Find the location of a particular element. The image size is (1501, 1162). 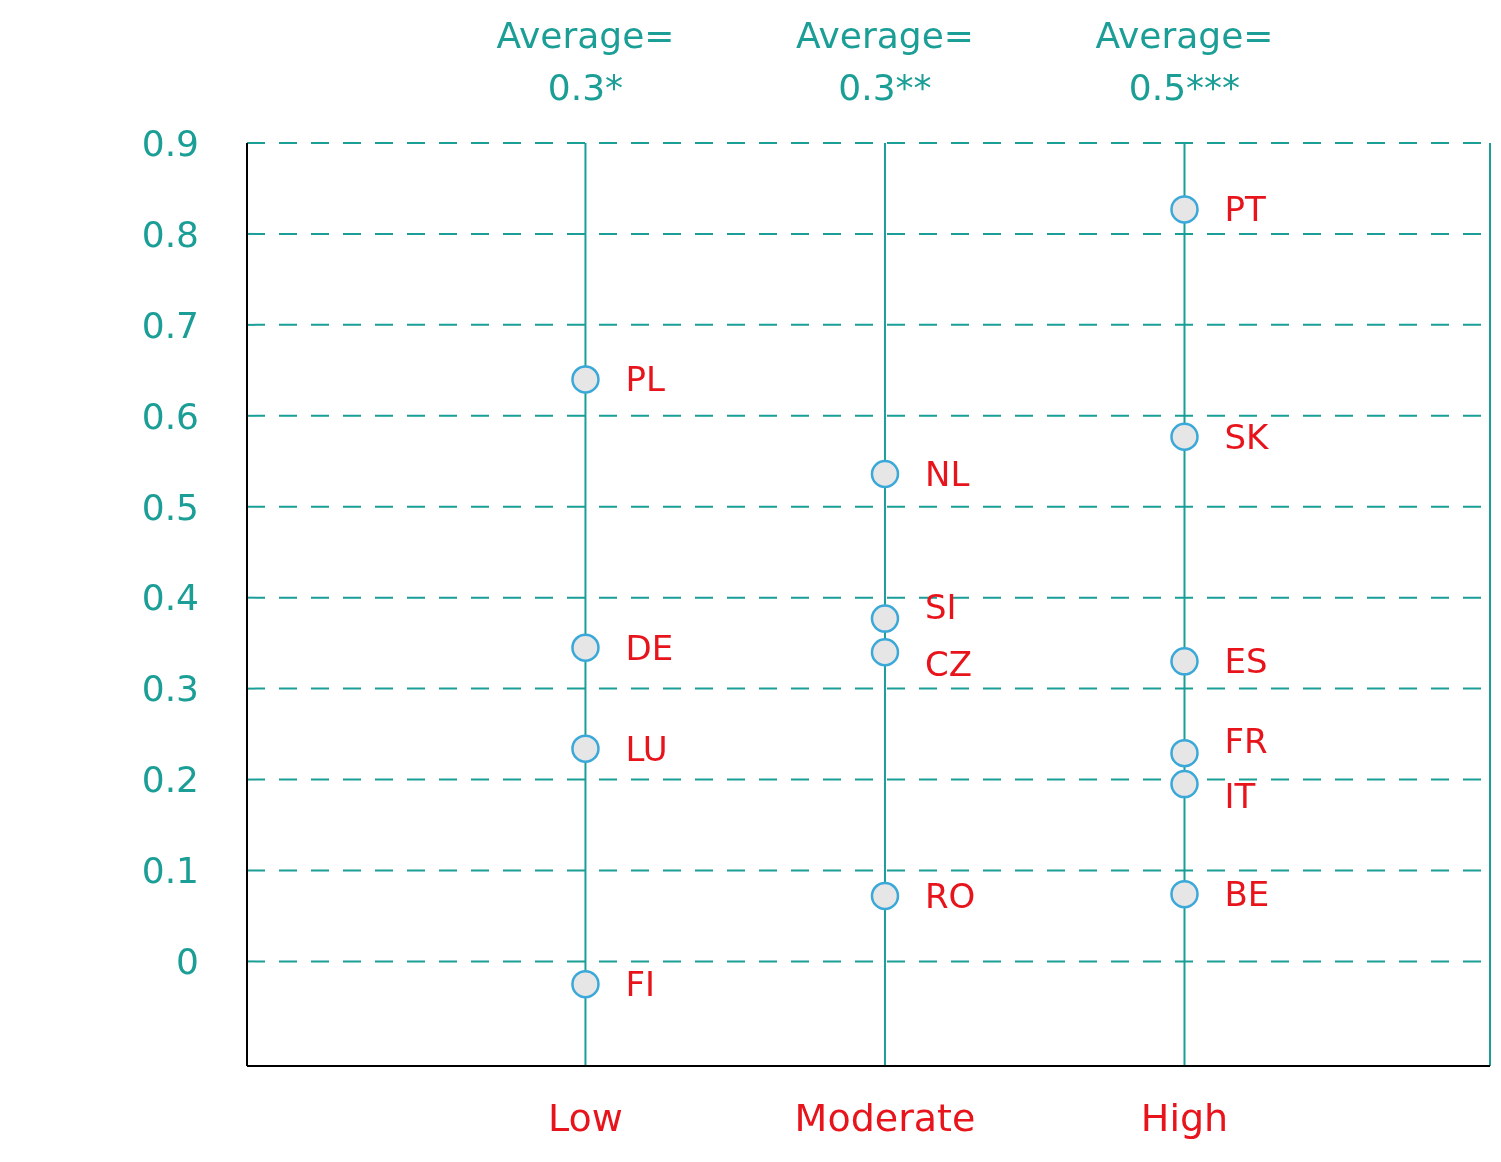

annotation: SI is located at coordinates (940, 606).